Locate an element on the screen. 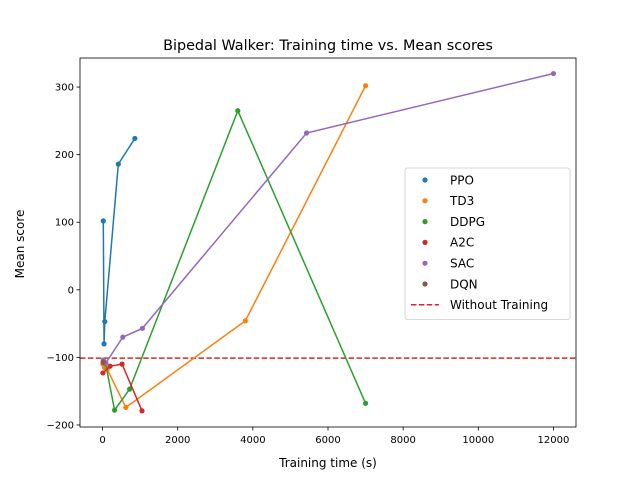 The width and height of the screenshot is (640, 480). x-tick-label: 2000 is located at coordinates (177, 440).